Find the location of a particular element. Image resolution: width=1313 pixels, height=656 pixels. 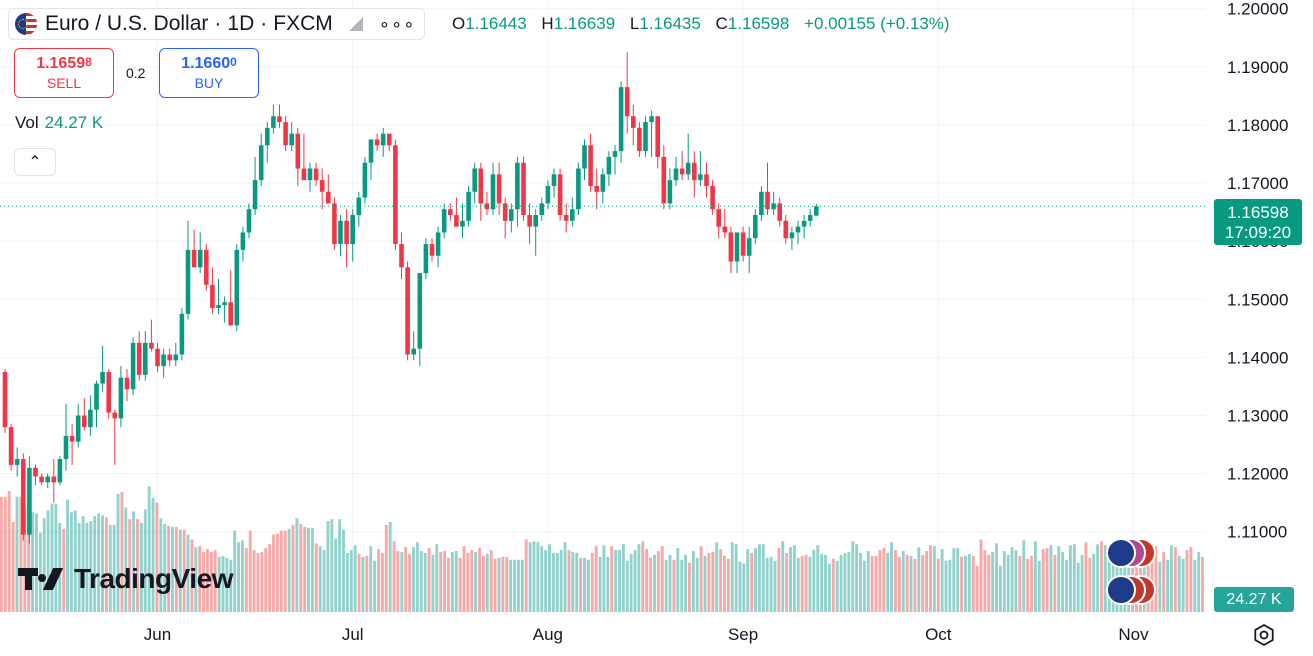

y-tick-label: 1.20000 is located at coordinates (1257, 9).